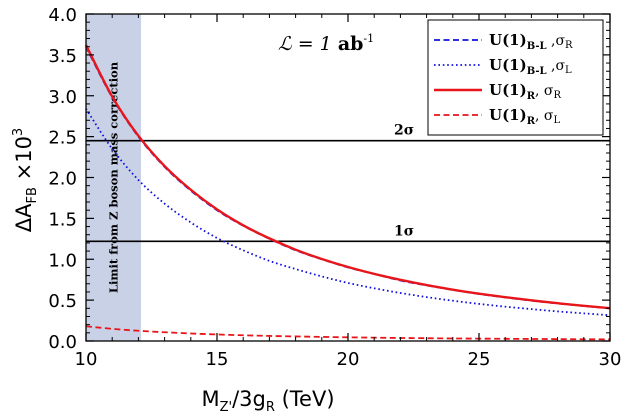 The width and height of the screenshot is (630, 415). Describe the element at coordinates (62, 260) in the screenshot. I see `y-tick-label: 1.0` at that location.